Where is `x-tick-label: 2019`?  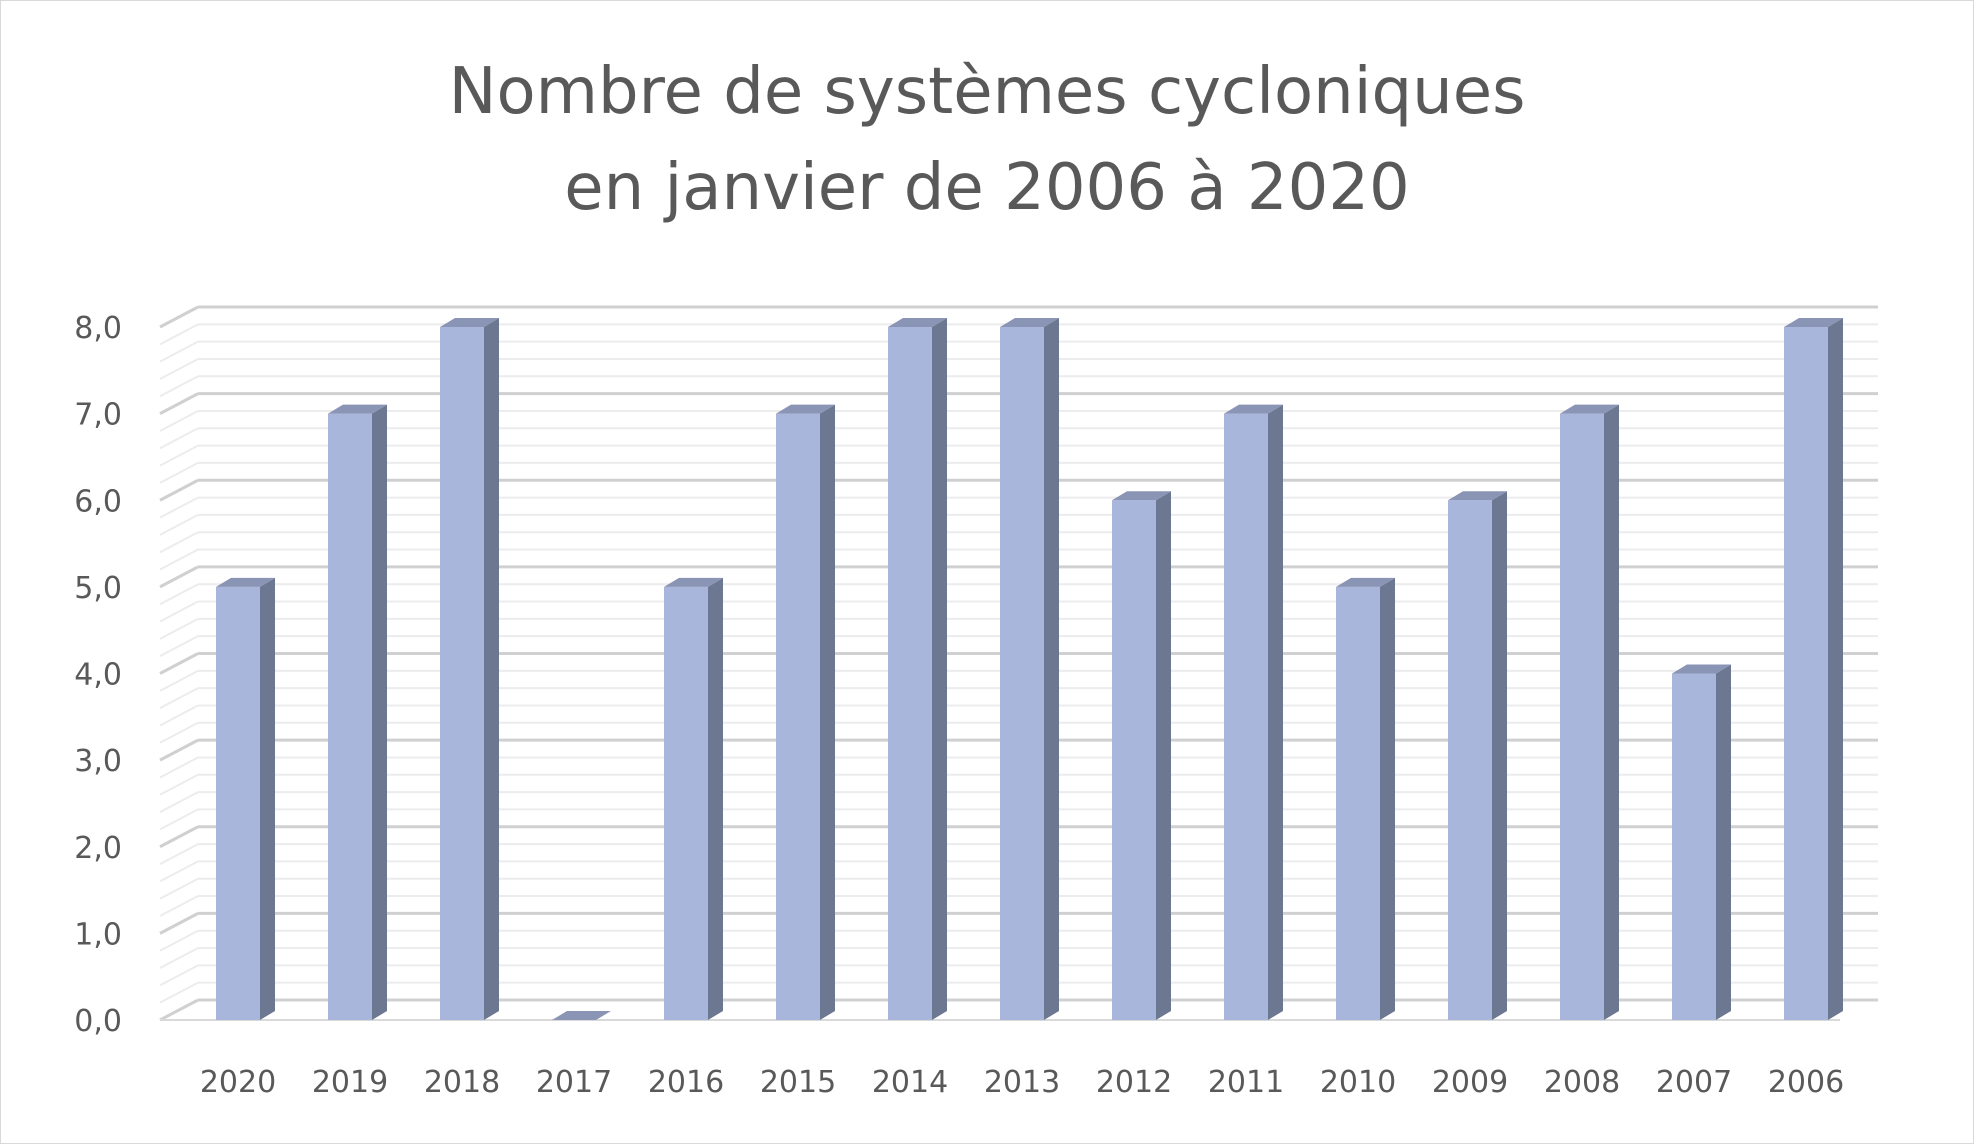 x-tick-label: 2019 is located at coordinates (350, 1082).